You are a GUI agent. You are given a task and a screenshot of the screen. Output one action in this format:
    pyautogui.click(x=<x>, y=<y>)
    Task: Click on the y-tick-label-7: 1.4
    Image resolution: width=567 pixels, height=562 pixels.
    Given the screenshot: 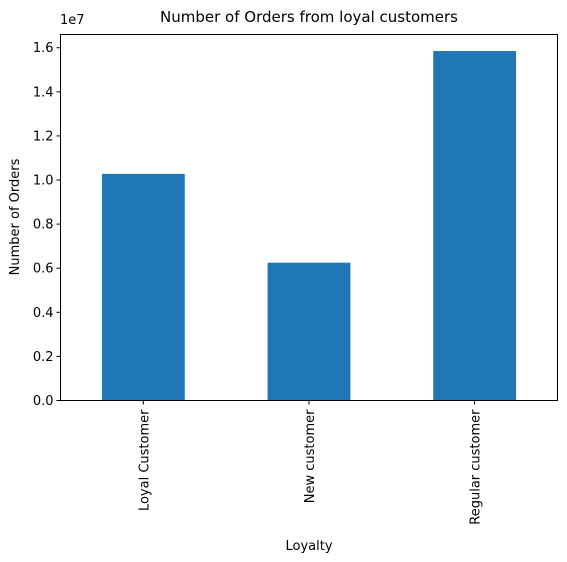 What is the action you would take?
    pyautogui.click(x=43, y=92)
    